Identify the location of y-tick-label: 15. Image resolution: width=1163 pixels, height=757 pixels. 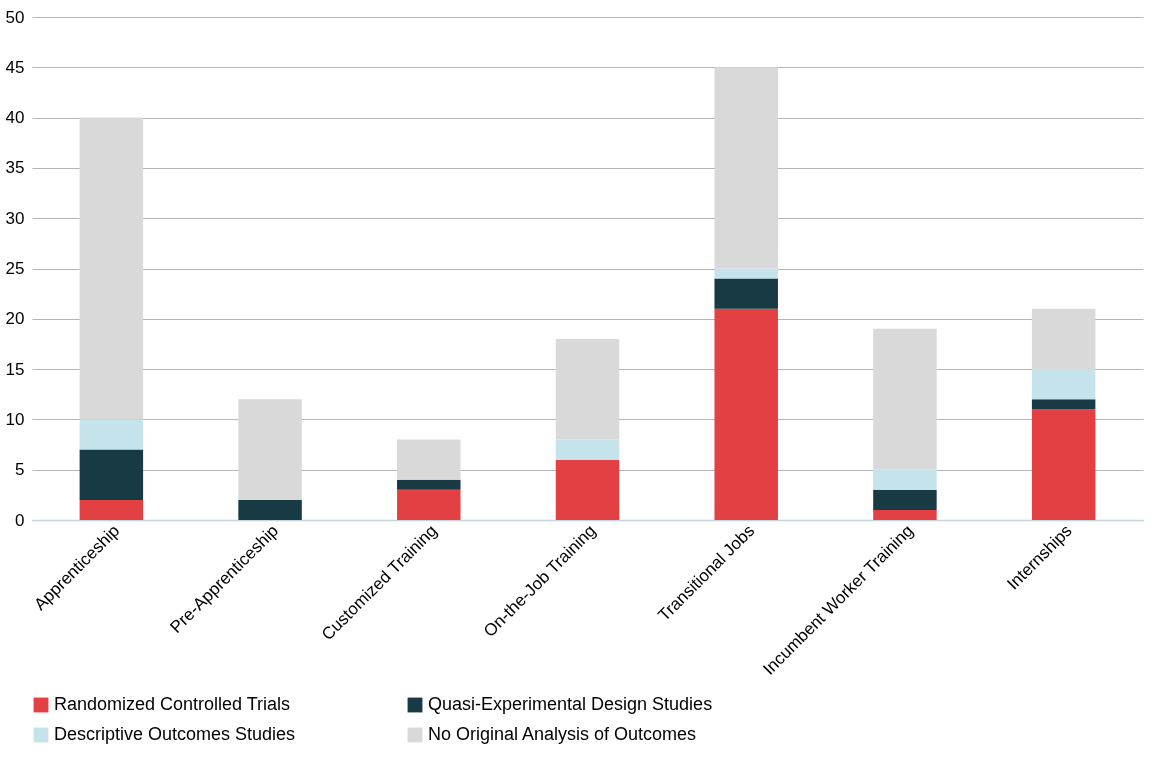
(15, 369).